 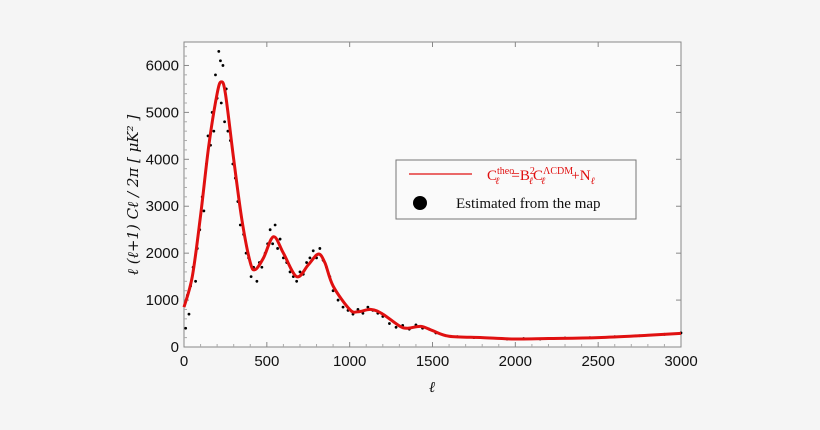 What do you see at coordinates (597, 361) in the screenshot?
I see `x-tick-label: 2500` at bounding box center [597, 361].